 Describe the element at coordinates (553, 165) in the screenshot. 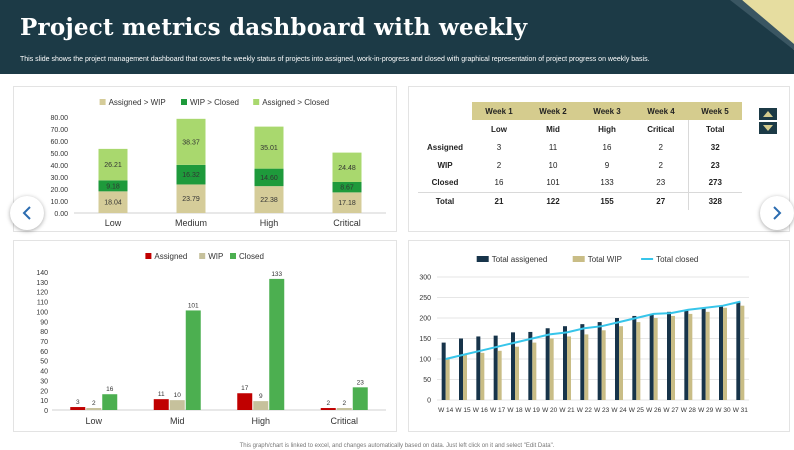

I see `table-cell: 10` at that location.